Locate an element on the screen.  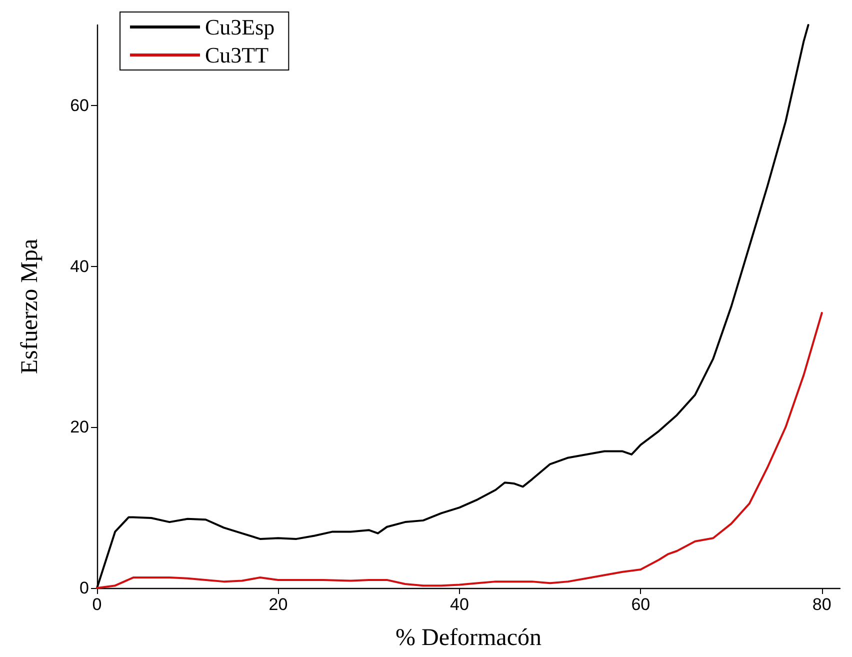
y-tick-label: 60 is located at coordinates (79, 105).